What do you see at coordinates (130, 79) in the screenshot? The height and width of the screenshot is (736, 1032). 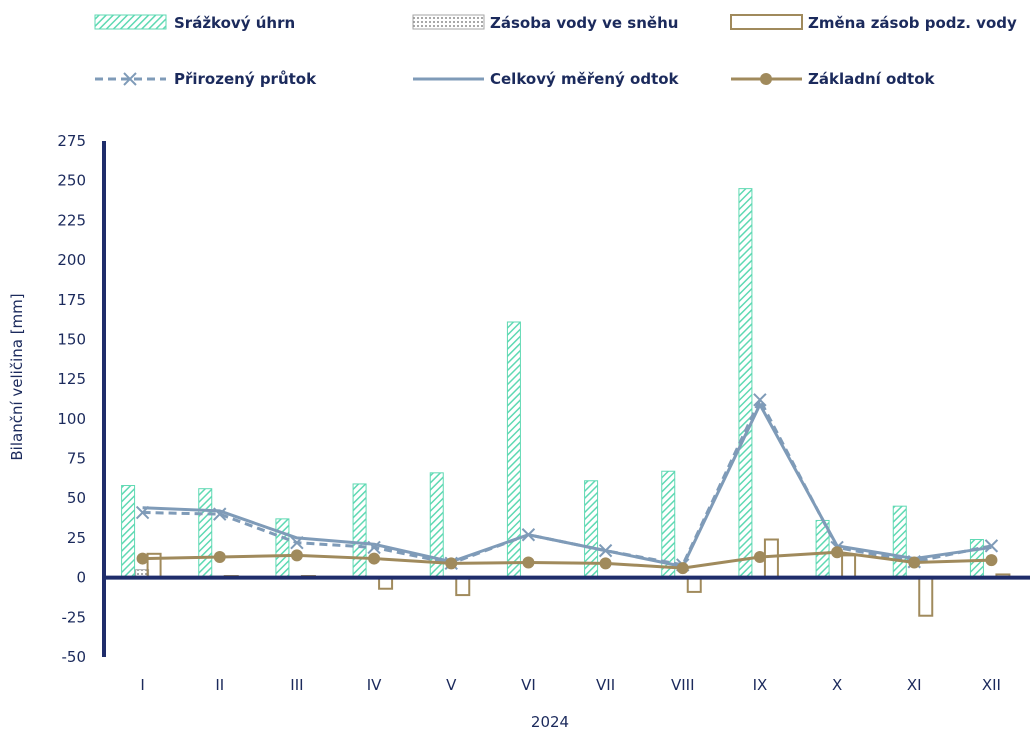 I see `legend-marker-natural-flow` at bounding box center [130, 79].